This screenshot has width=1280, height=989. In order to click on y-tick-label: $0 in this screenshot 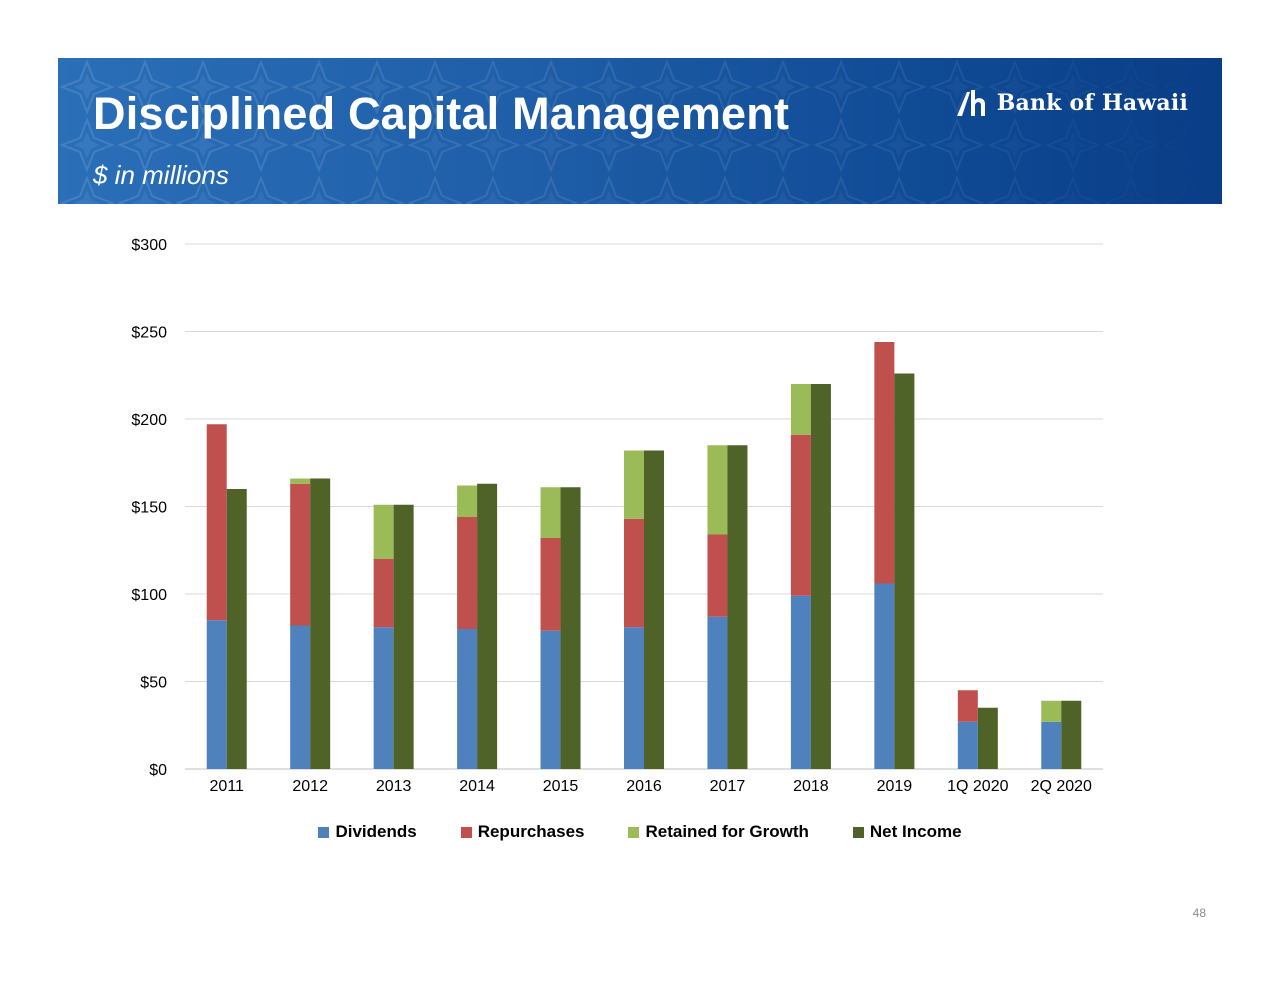, I will do `click(158, 770)`.